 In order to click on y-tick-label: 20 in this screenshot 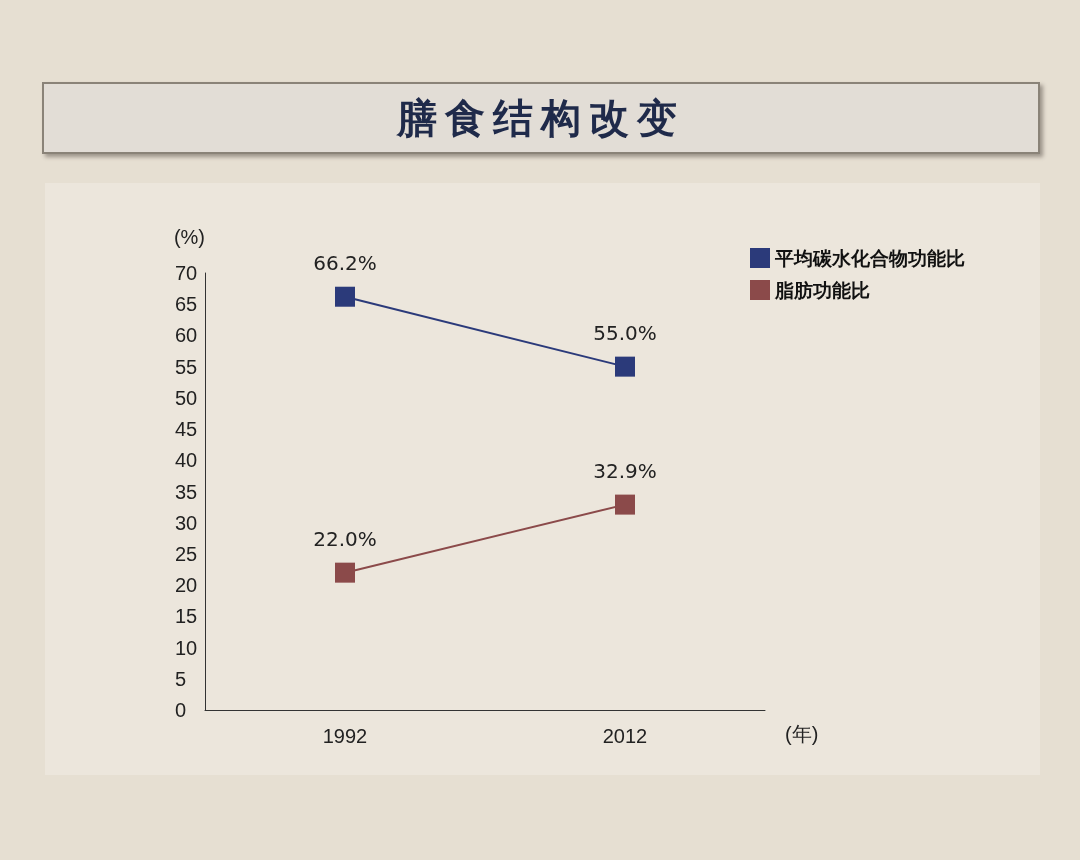, I will do `click(186, 585)`.